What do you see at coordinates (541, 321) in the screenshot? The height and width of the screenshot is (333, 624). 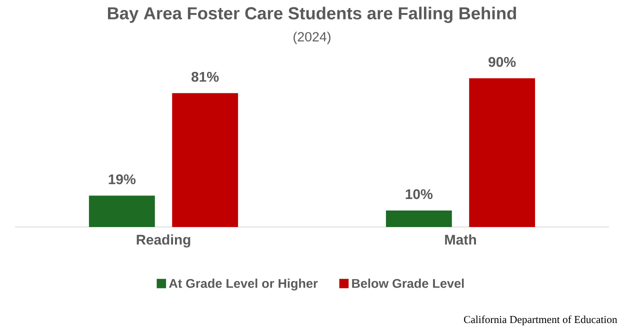 I see `text: California Department of Education` at bounding box center [541, 321].